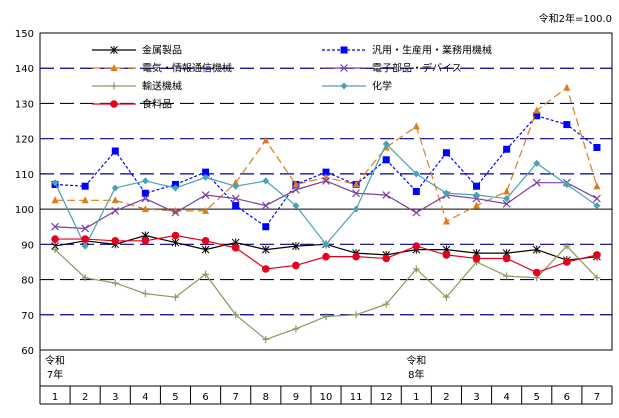  I want to click on x-tick-label: 10, so click(326, 397).